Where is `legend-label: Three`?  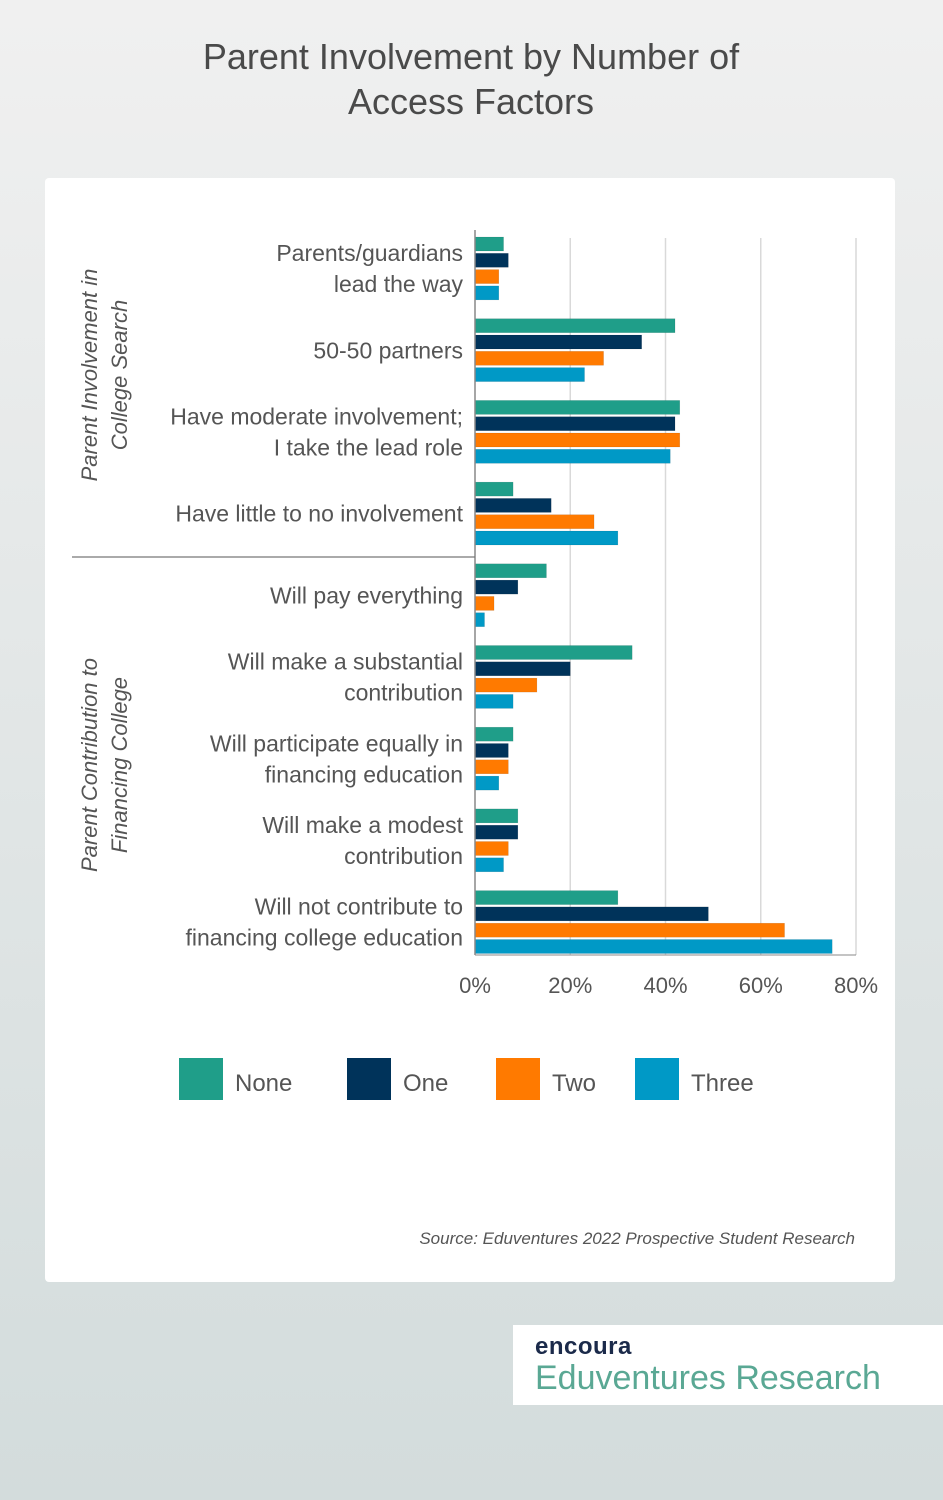 legend-label: Three is located at coordinates (722, 1083).